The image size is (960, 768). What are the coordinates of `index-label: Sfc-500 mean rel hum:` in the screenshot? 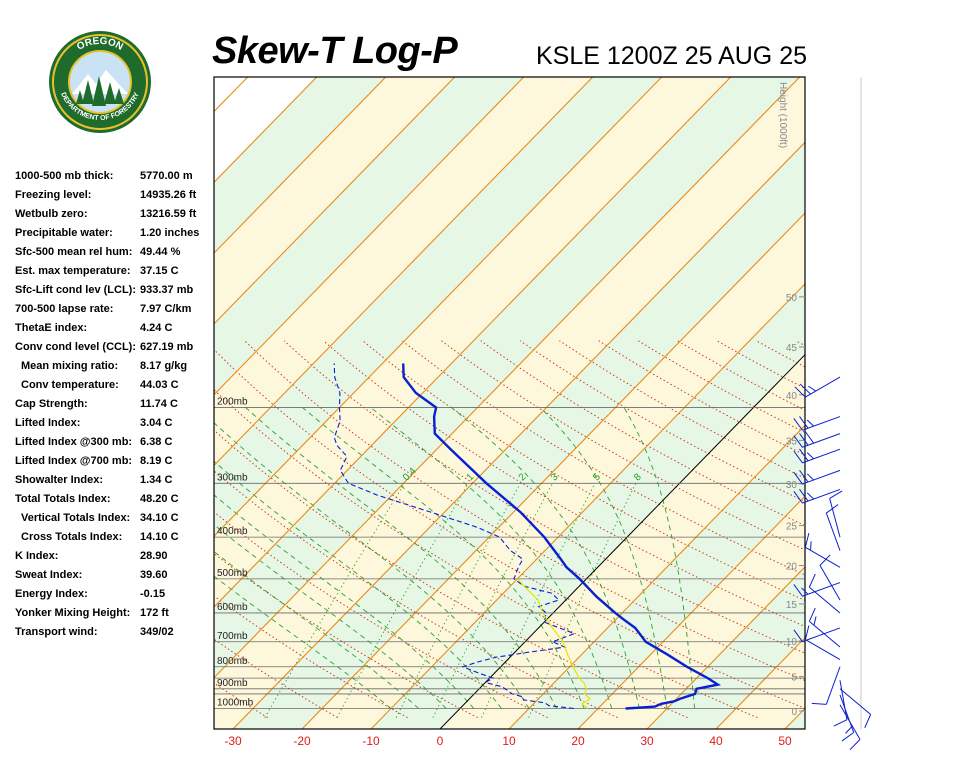 It's located at (74, 252).